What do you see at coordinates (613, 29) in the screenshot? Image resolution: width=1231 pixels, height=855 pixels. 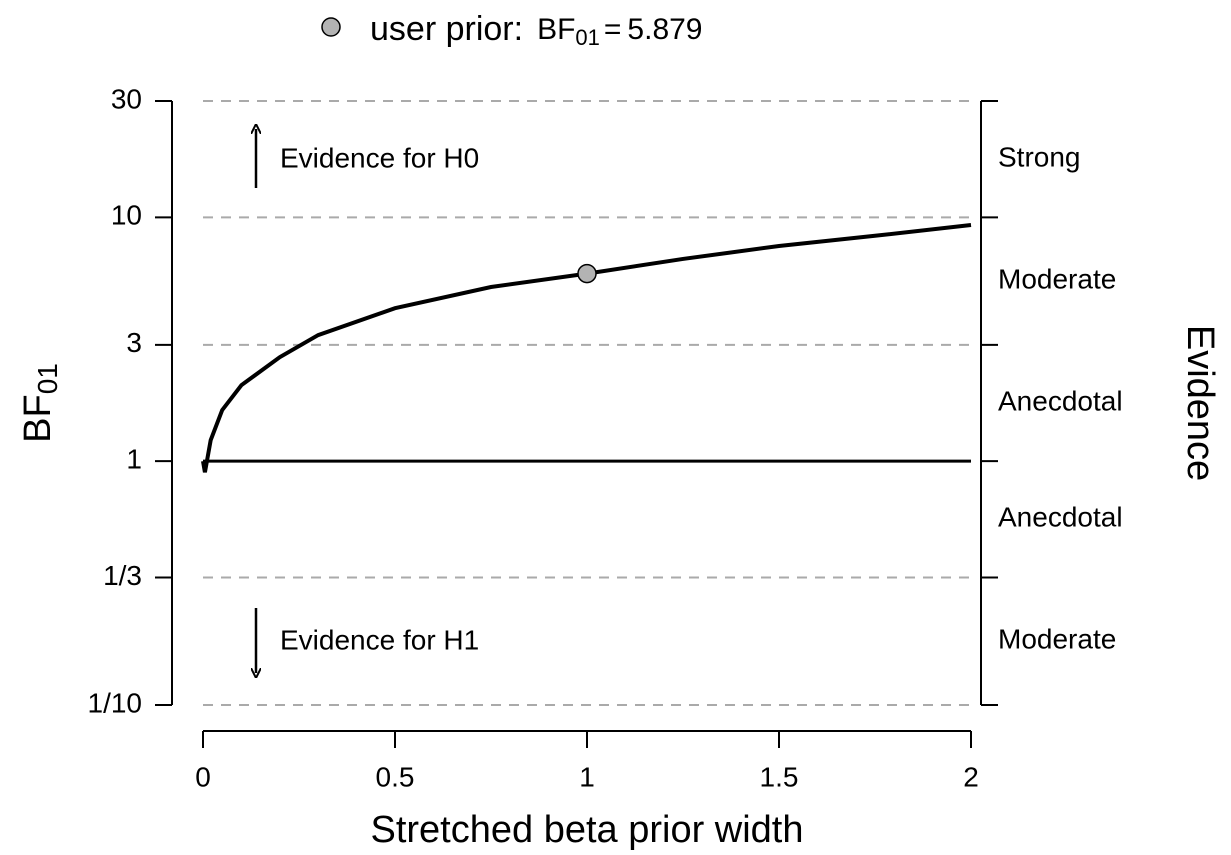 I see `legend-relation: =` at bounding box center [613, 29].